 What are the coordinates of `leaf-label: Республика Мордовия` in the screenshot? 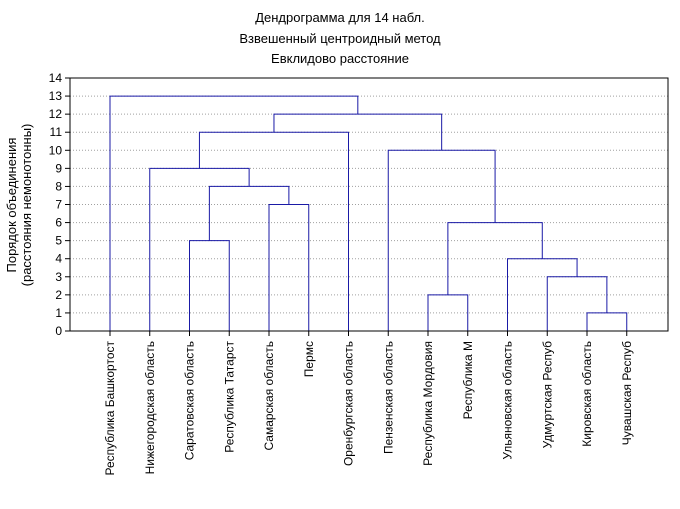 It's located at (428, 403).